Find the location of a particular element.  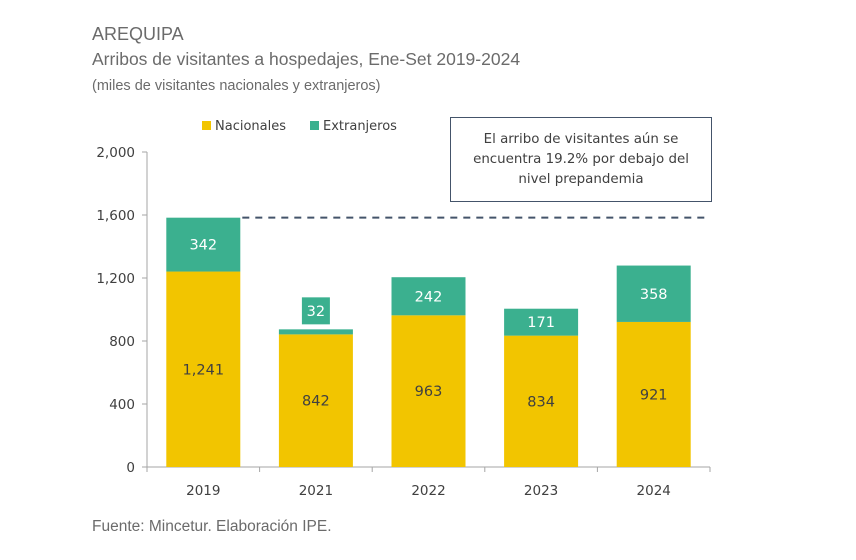

legend: Nacionales Extranjeros is located at coordinates (299, 126).